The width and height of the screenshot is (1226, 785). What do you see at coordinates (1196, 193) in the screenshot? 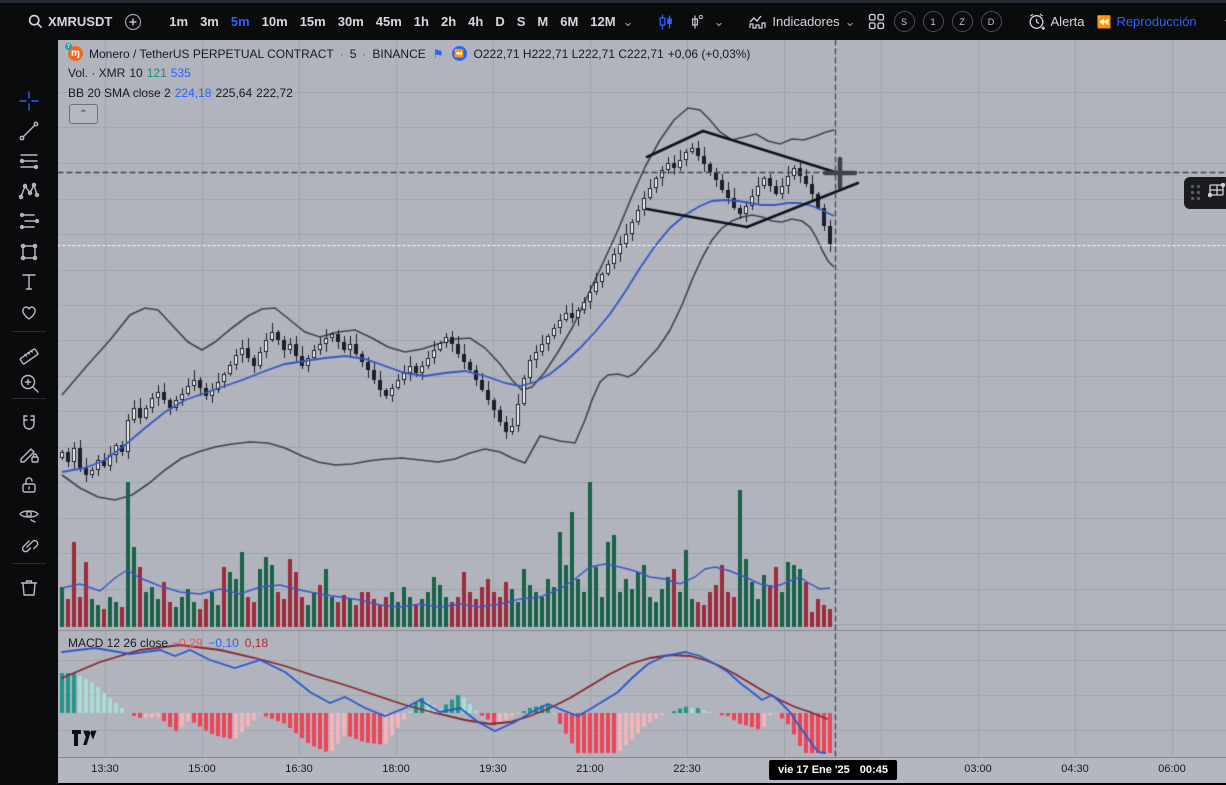
I see `drag-handle` at bounding box center [1196, 193].